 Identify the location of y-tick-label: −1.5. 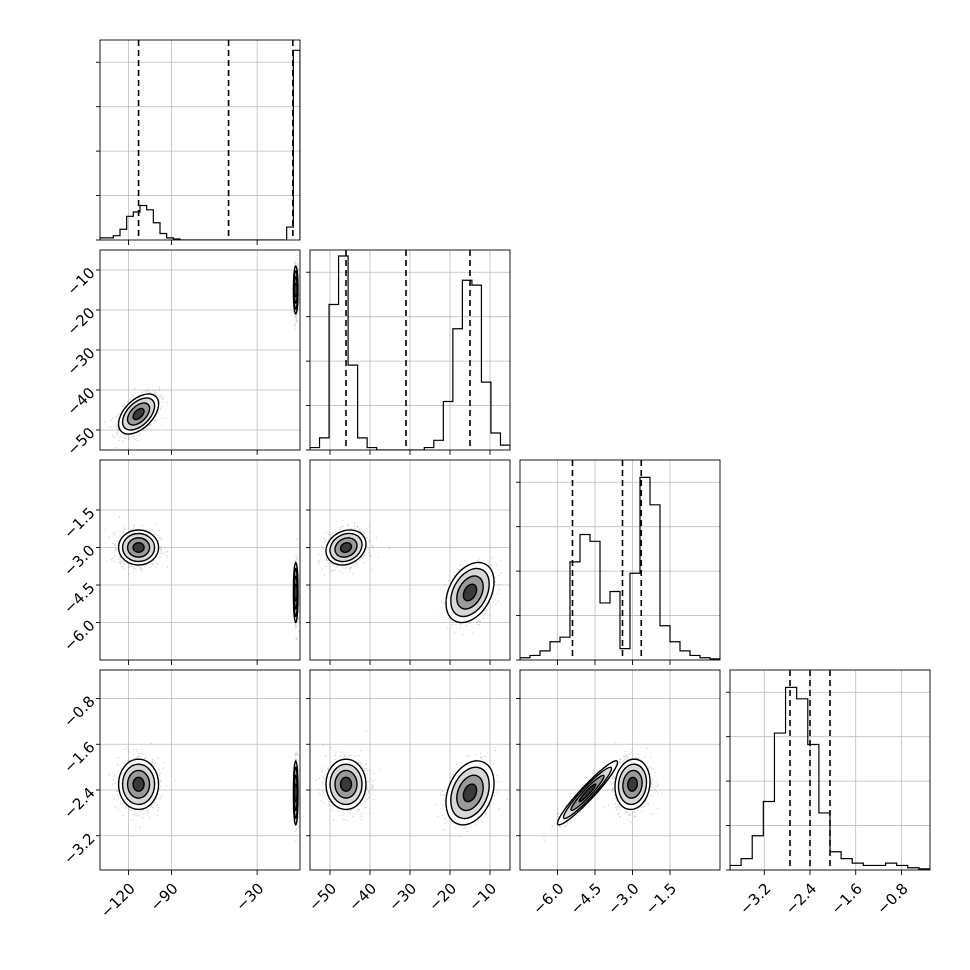
(79, 523).